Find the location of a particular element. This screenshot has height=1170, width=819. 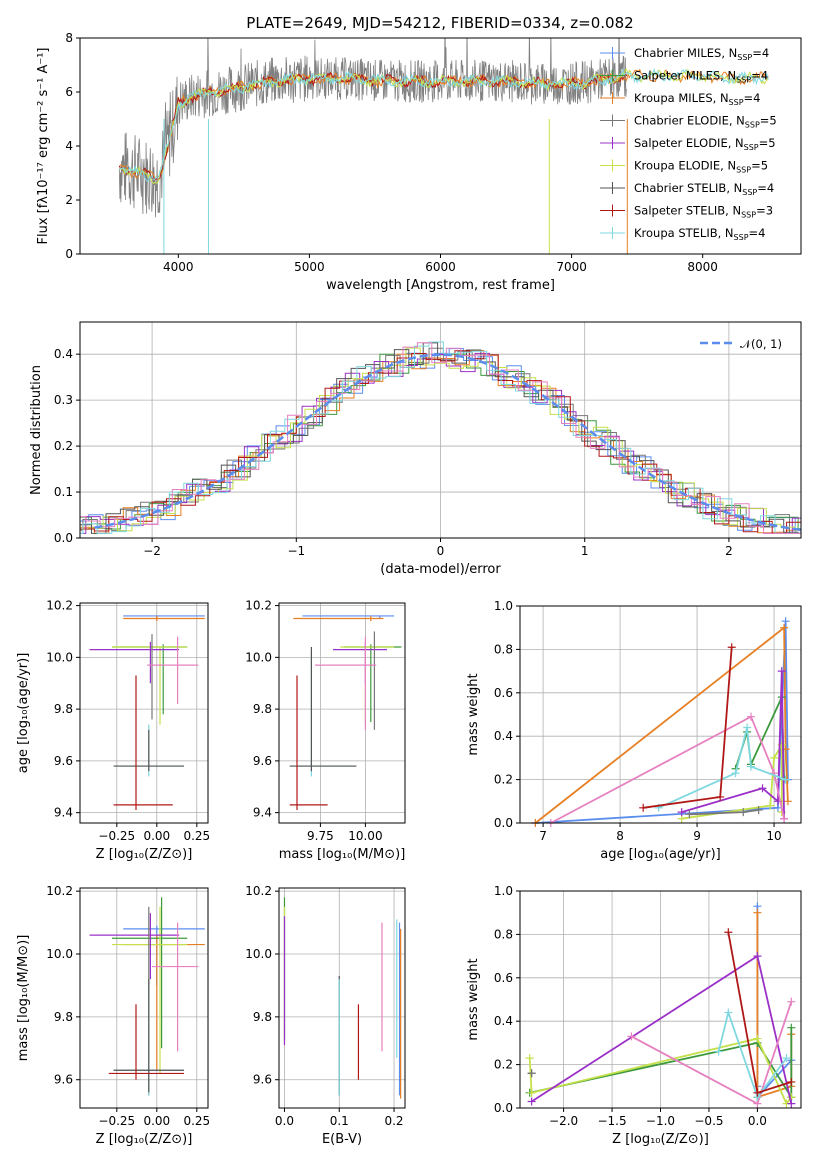

x-tick-label: 0.1 is located at coordinates (339, 1121).